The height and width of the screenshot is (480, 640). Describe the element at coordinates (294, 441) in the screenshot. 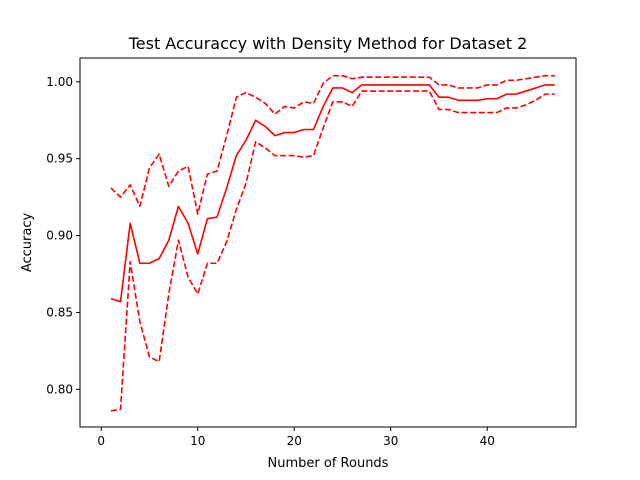

I see `x-tick-label: 20` at that location.